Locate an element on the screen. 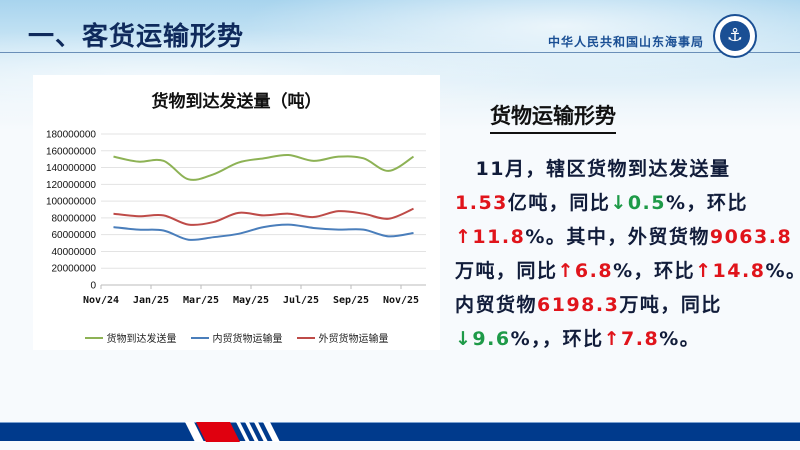 This screenshot has height=450, width=800. summary-line: ↑11.8%。其中，外贸货物9063.8 is located at coordinates (623, 237).